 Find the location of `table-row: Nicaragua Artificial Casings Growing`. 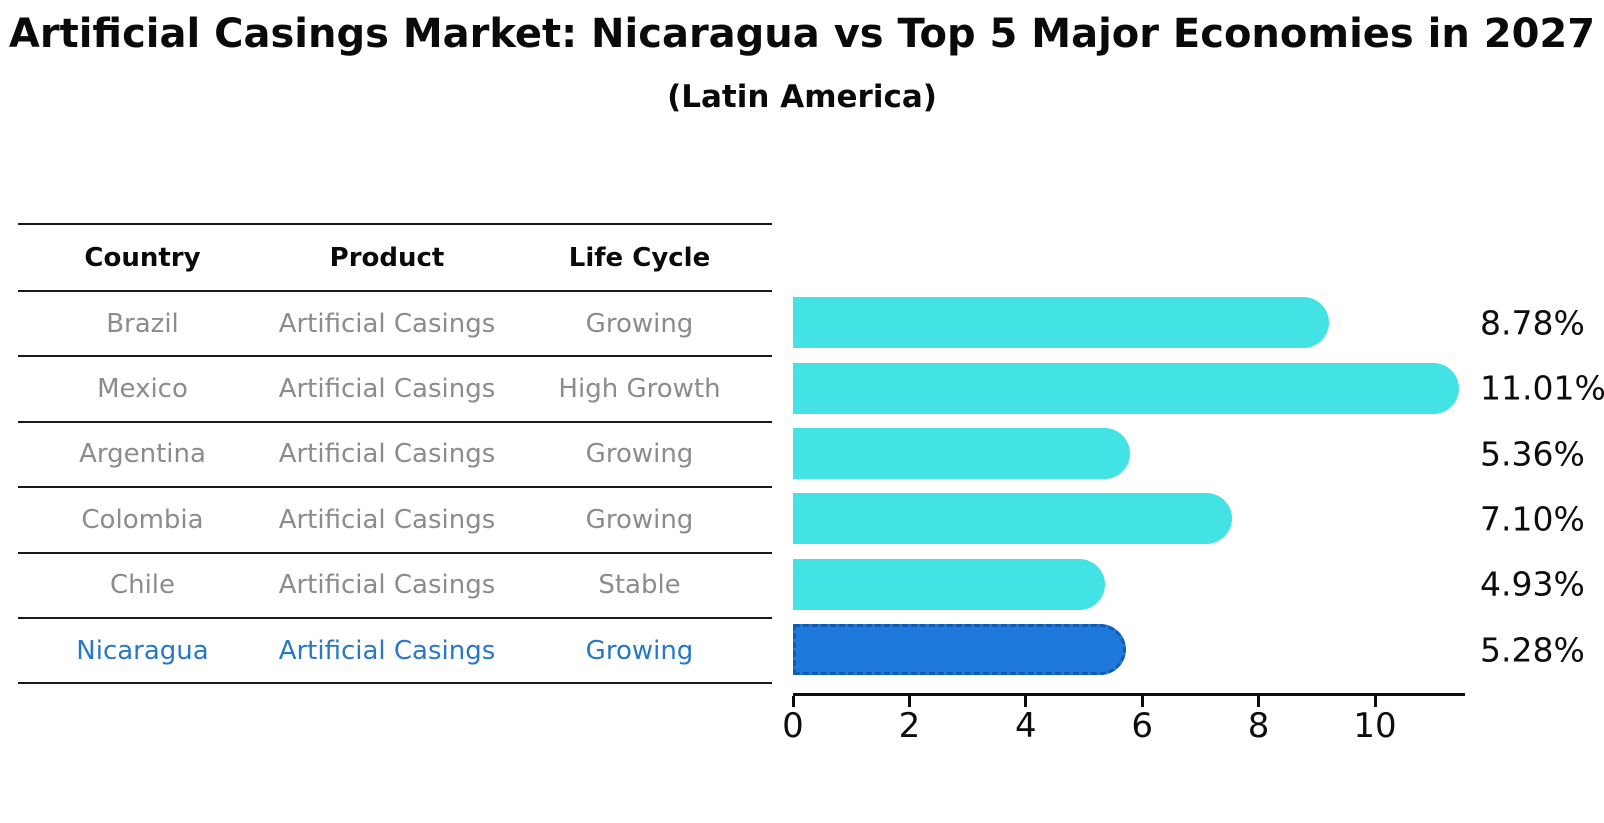

table-row: Nicaragua Artificial Casings Growing is located at coordinates (395, 652).